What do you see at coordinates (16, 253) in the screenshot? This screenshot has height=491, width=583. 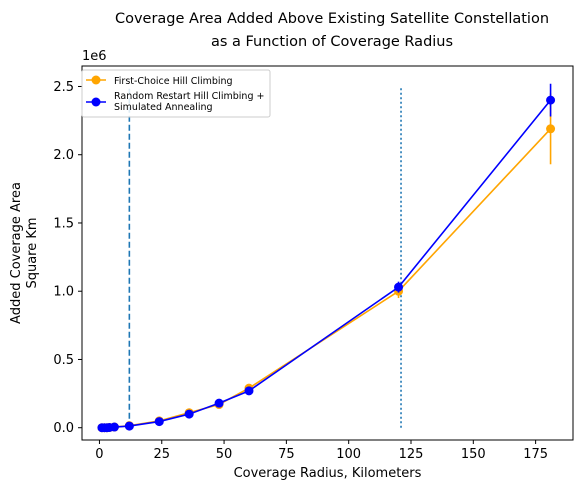 I see `y-axis-label-line-1: Added Coverage Area` at bounding box center [16, 253].